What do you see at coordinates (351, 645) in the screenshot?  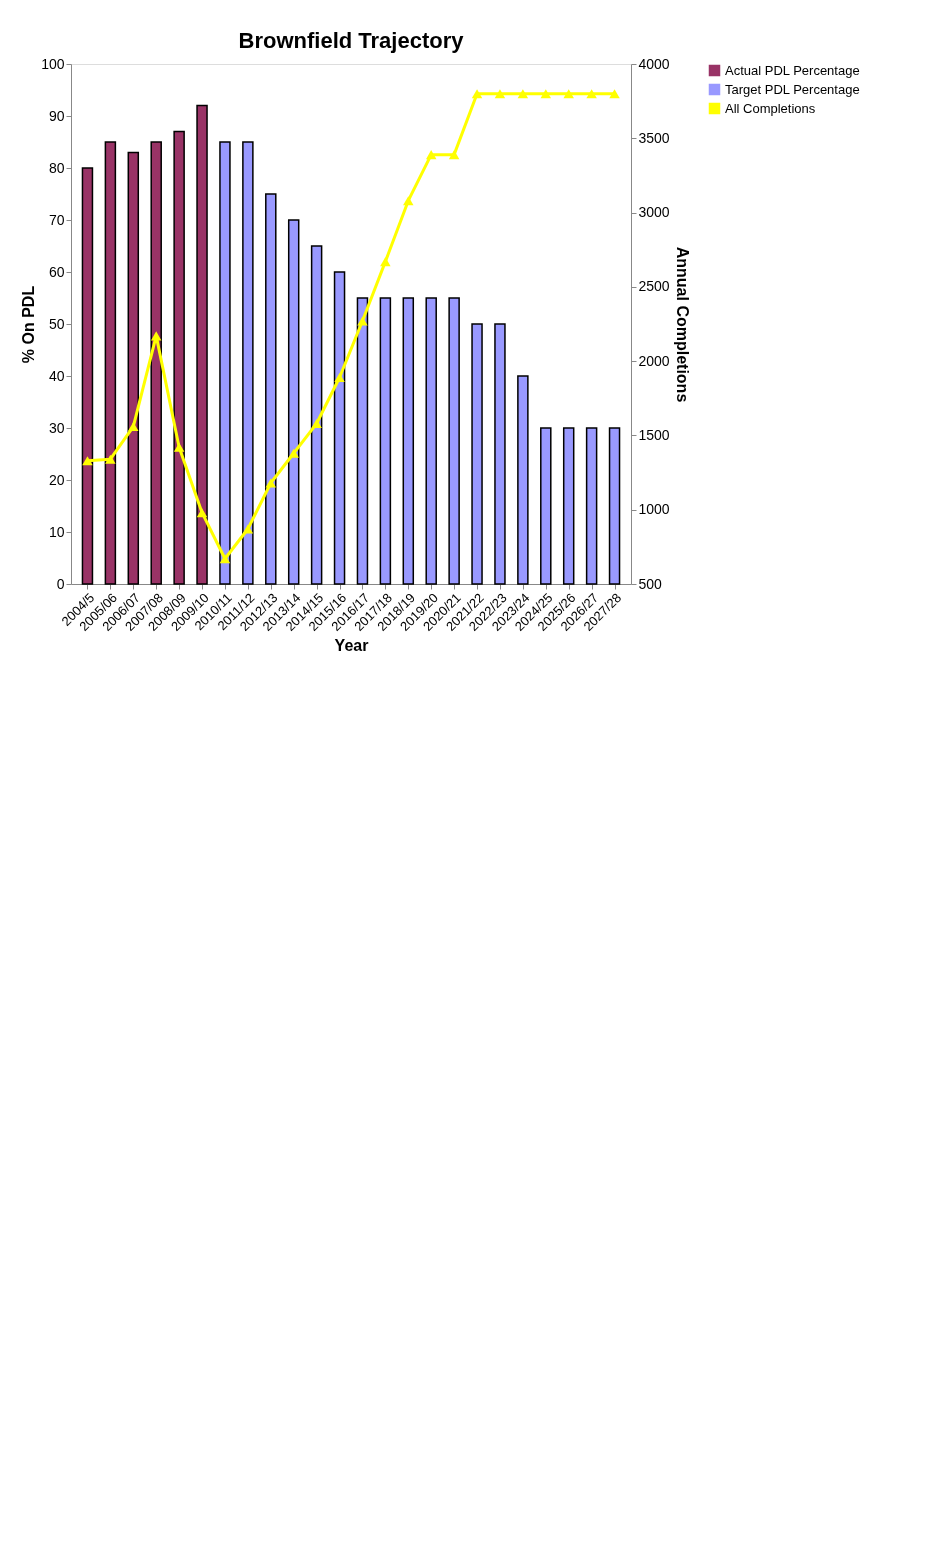 I see `x-axis-title: Year` at bounding box center [351, 645].